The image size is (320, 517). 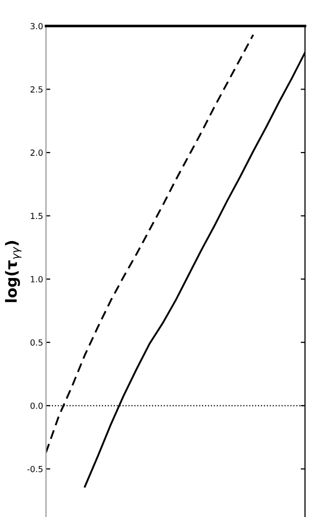 What do you see at coordinates (36, 405) in the screenshot?
I see `y-tick-label: 0.0` at bounding box center [36, 405].